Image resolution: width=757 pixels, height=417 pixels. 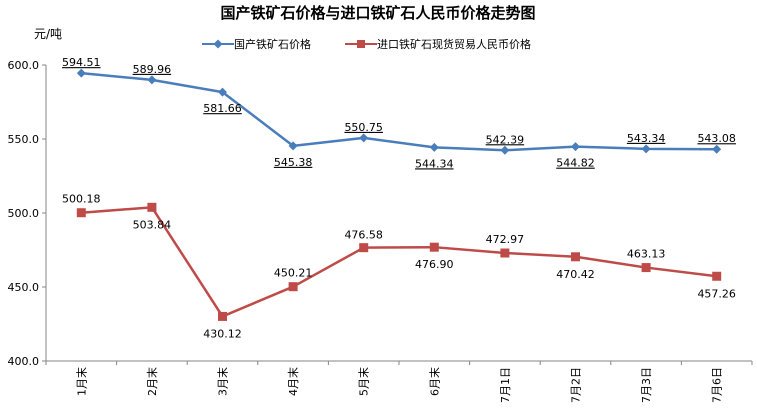 What do you see at coordinates (505, 239) in the screenshot?
I see `data-label: 472.97` at bounding box center [505, 239].